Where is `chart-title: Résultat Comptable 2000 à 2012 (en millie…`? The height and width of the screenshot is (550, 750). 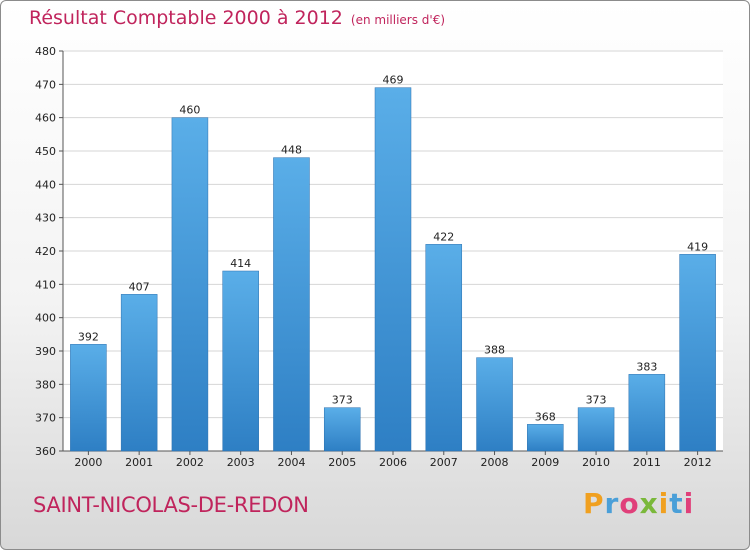
chart-title: Résultat Comptable 2000 à 2012 (en millie… is located at coordinates (237, 18).